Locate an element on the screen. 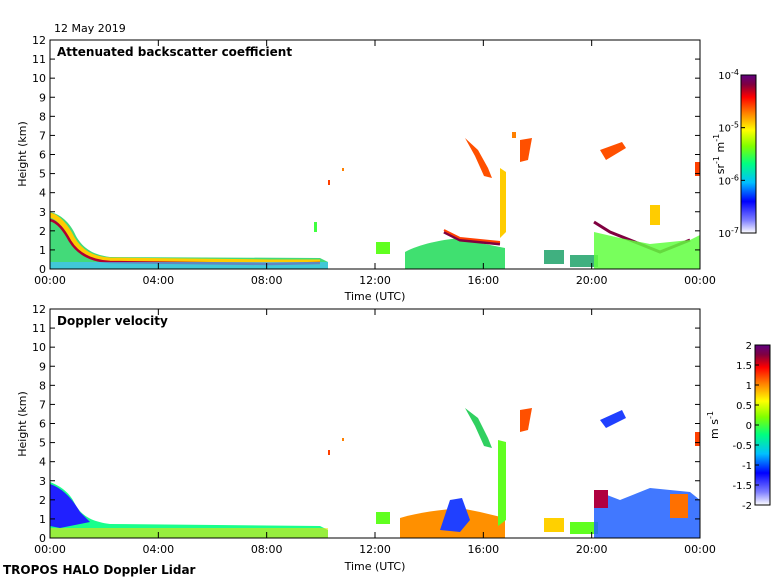  colorbar-tick-label: 10⁻⁵ is located at coordinates (728, 128).